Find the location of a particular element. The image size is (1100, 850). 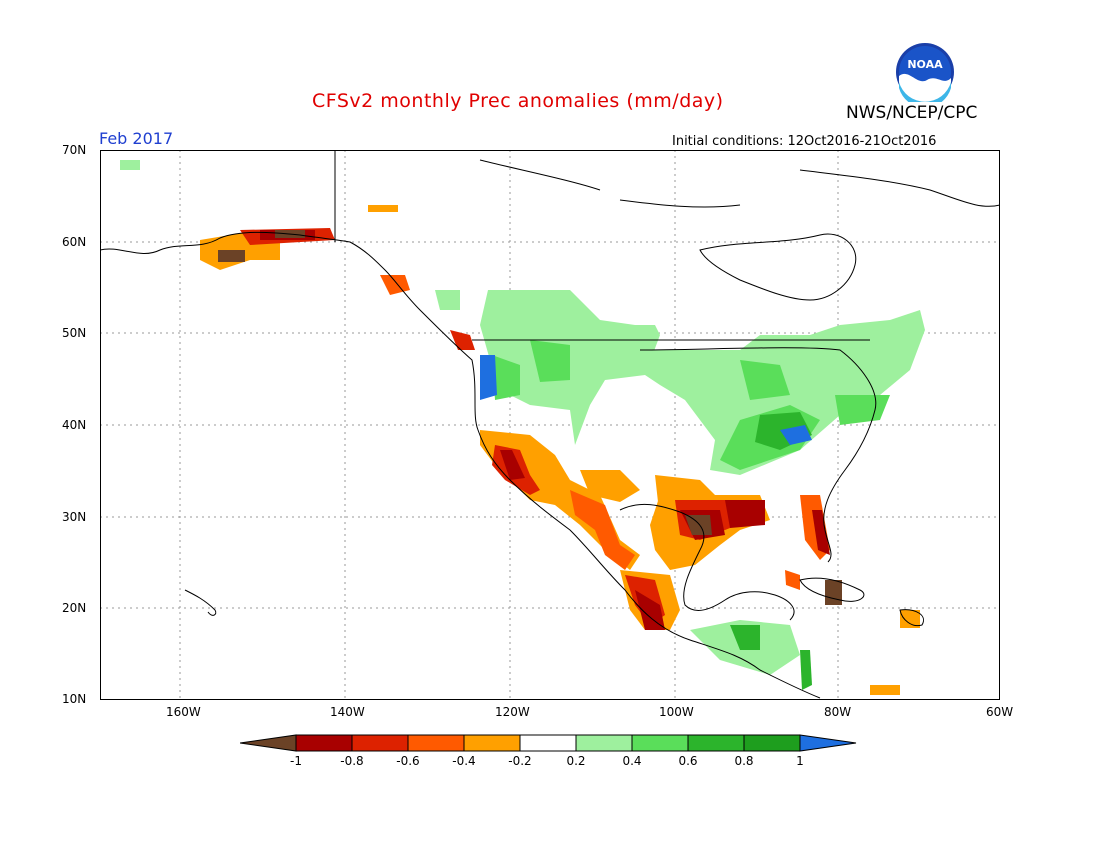

lon-label: 140W is located at coordinates (347, 712).